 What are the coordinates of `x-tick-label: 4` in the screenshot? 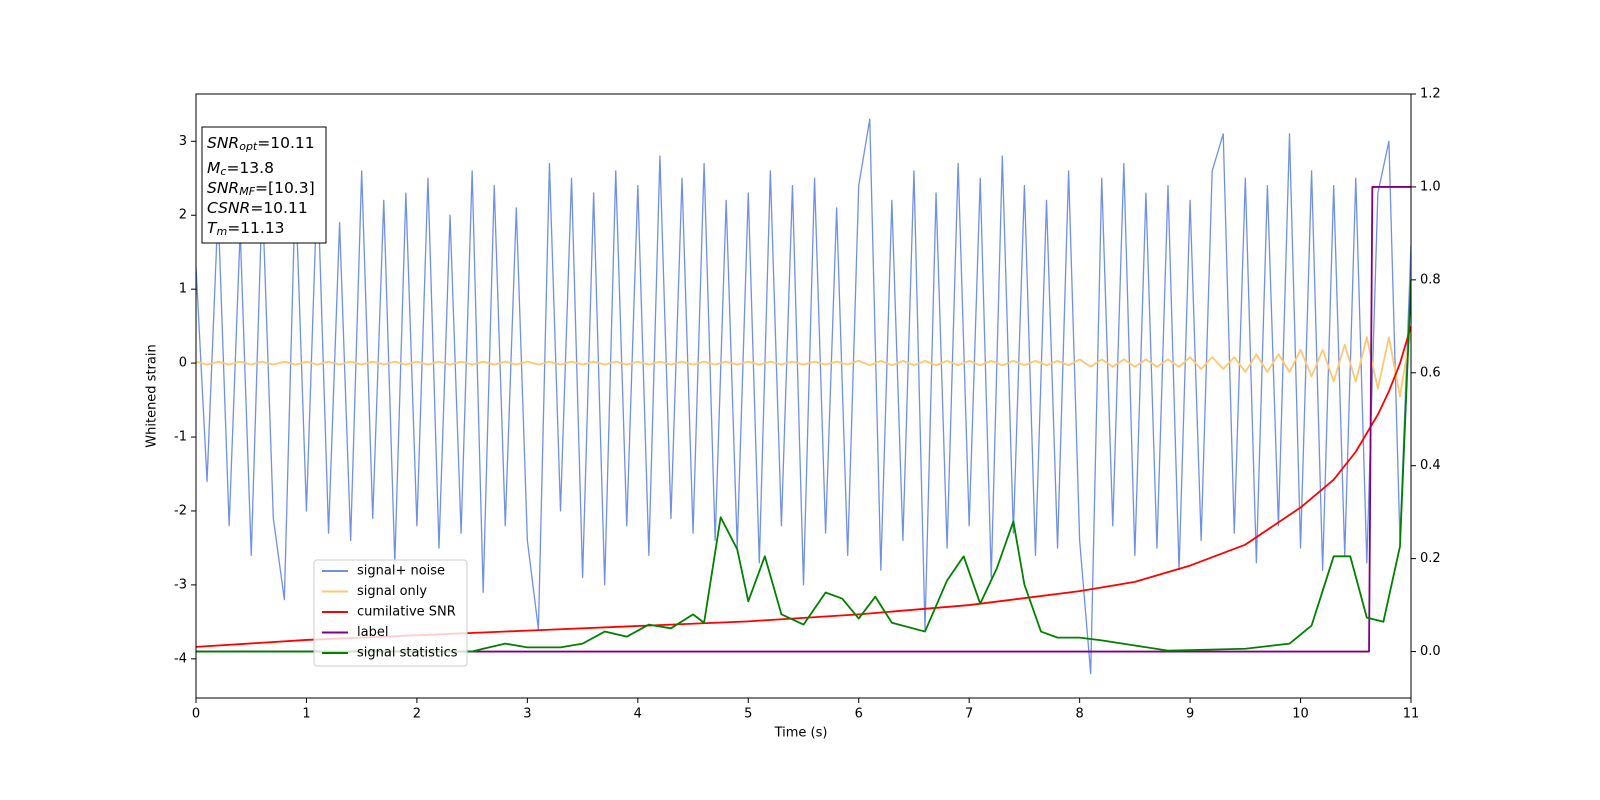 It's located at (638, 714).